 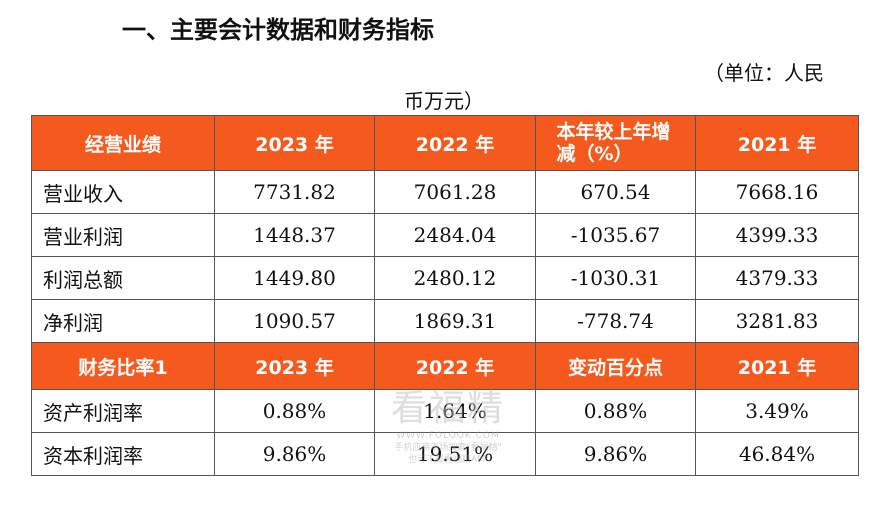 What do you see at coordinates (123, 278) in the screenshot?
I see `row-label: 利润总额` at bounding box center [123, 278].